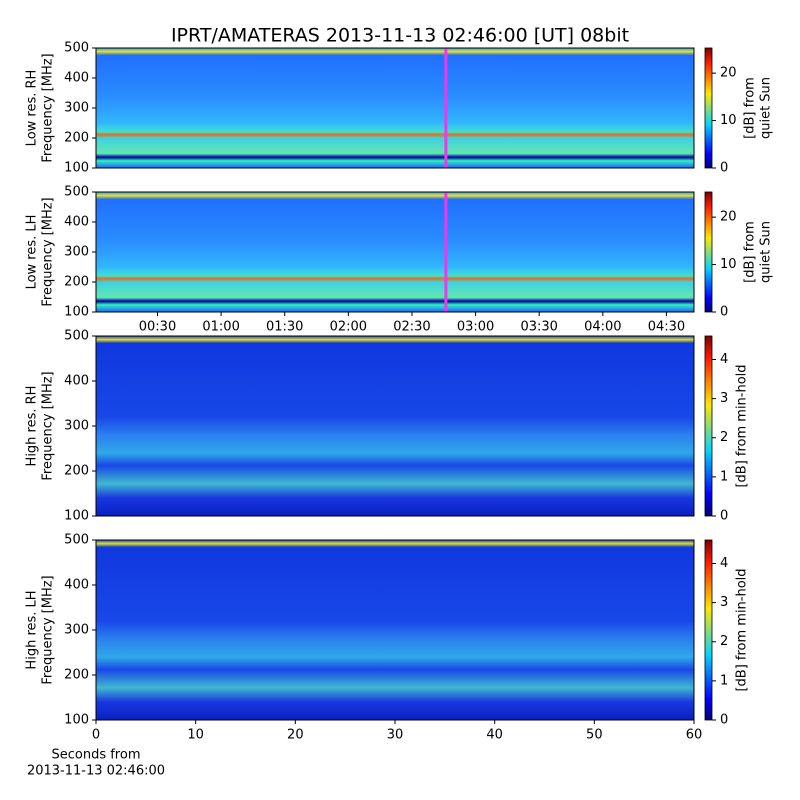 The width and height of the screenshot is (800, 800). Describe the element at coordinates (538, 327) in the screenshot. I see `x-tick-label: 03:30` at that location.